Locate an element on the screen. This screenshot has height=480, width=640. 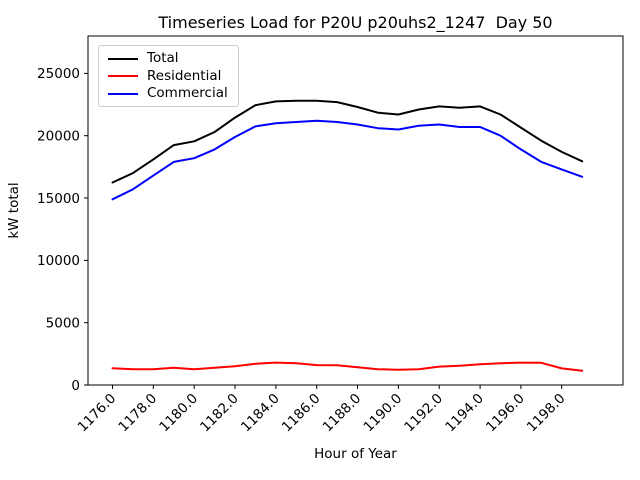
y-tick-label: 20000 is located at coordinates (58, 137).